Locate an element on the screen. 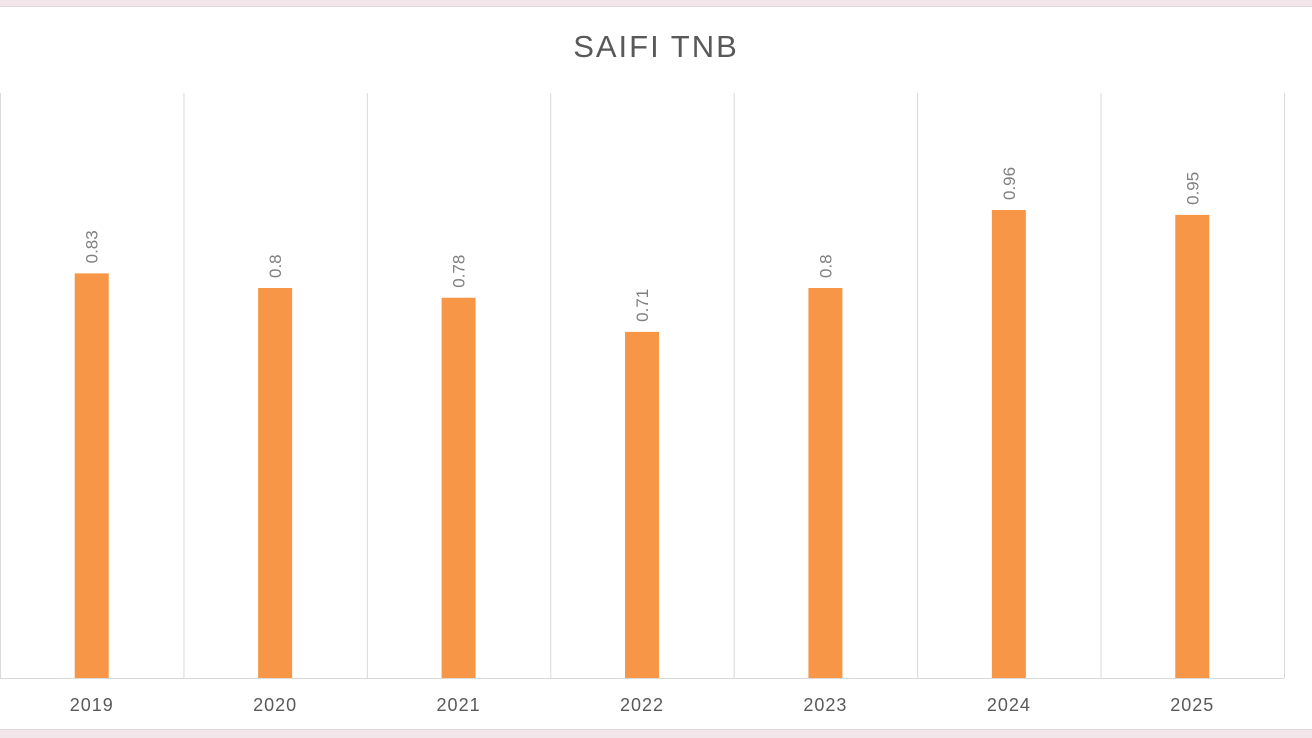 The width and height of the screenshot is (1312, 738). data-label: 0.95 is located at coordinates (1192, 188).